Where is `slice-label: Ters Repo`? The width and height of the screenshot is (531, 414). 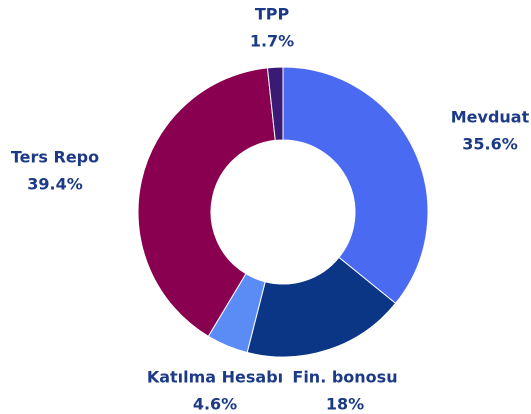 slice-label: Ters Repo is located at coordinates (55, 157).